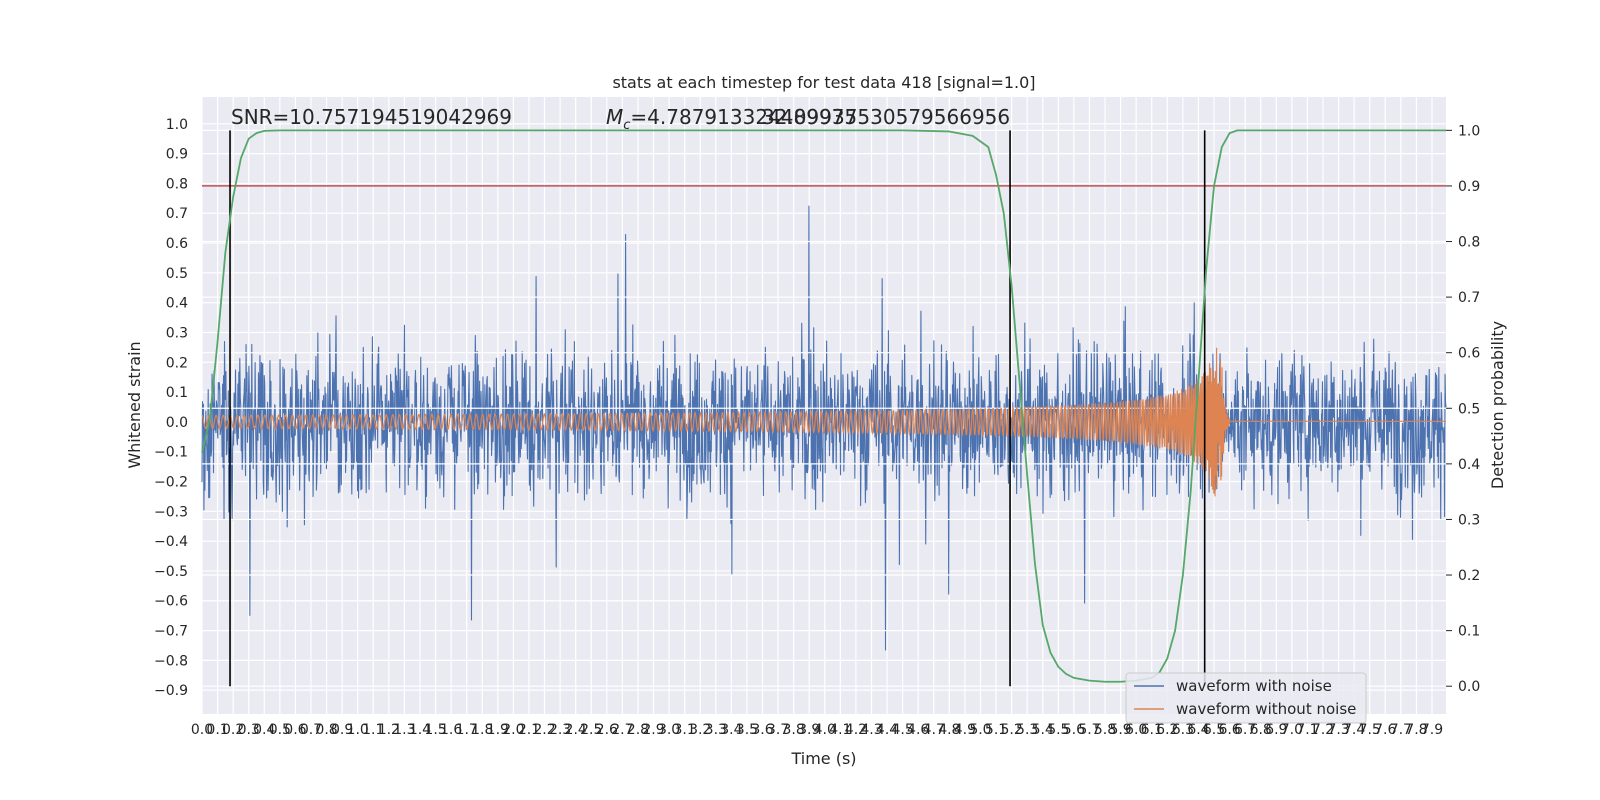 This screenshot has height=800, width=1600. I want to click on x-tick-label: 0.6, so click(295, 730).